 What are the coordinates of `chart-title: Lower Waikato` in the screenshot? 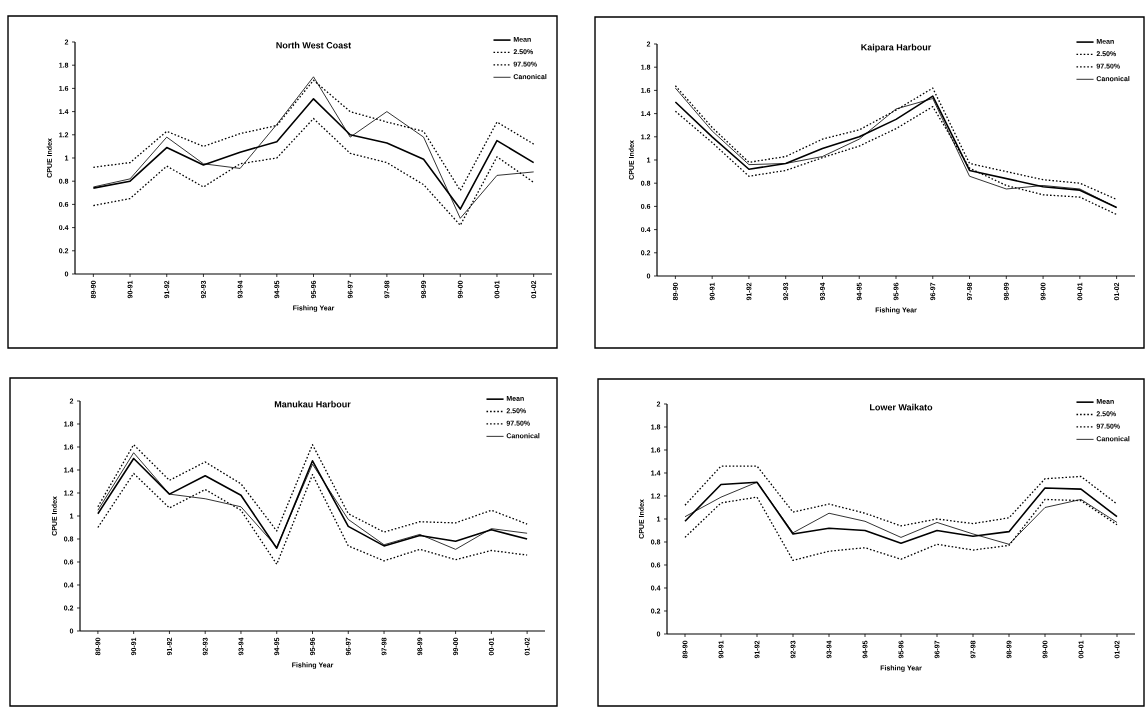 It's located at (901, 407).